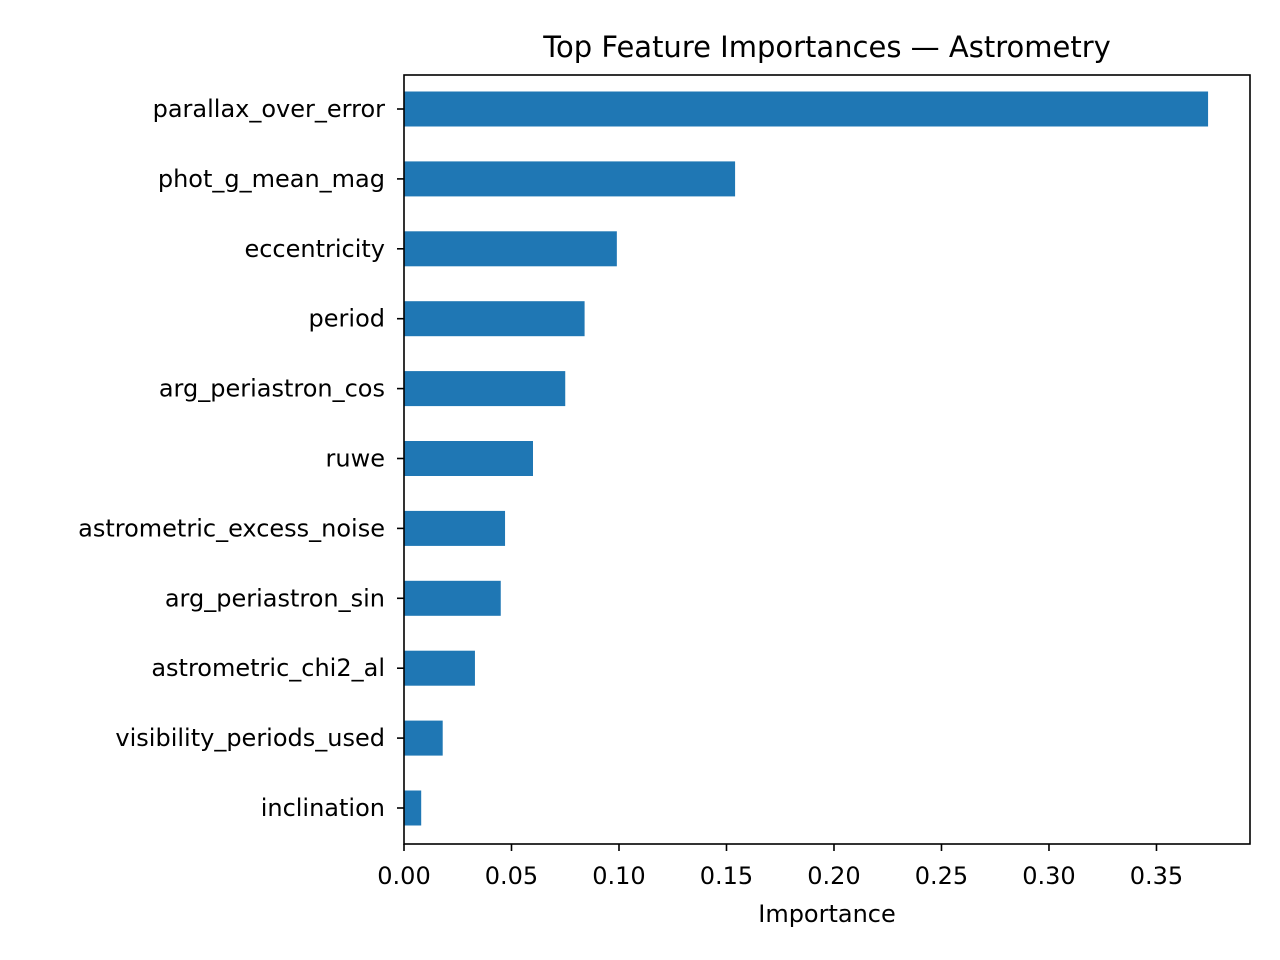 Image resolution: width=1280 pixels, height=960 pixels. What do you see at coordinates (780, 867) in the screenshot?
I see `x-axis: 0.00 0.05 0.10 0.15 0.20 0.25 0.30 0.35` at bounding box center [780, 867].